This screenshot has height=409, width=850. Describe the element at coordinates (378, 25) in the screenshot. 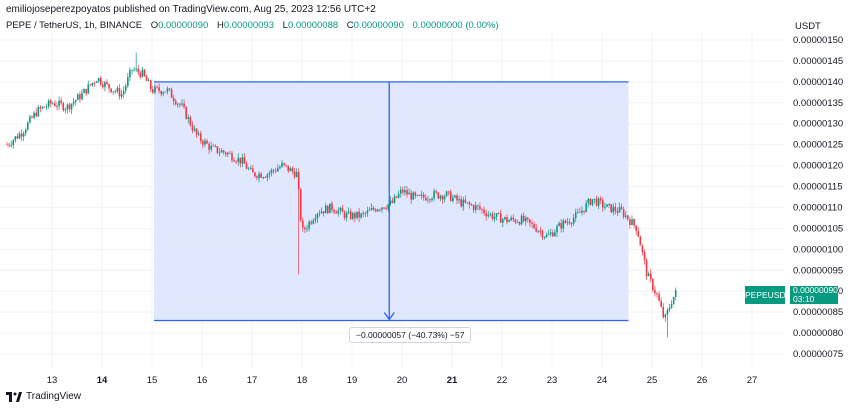

I see `close-value: 0.00000090` at that location.